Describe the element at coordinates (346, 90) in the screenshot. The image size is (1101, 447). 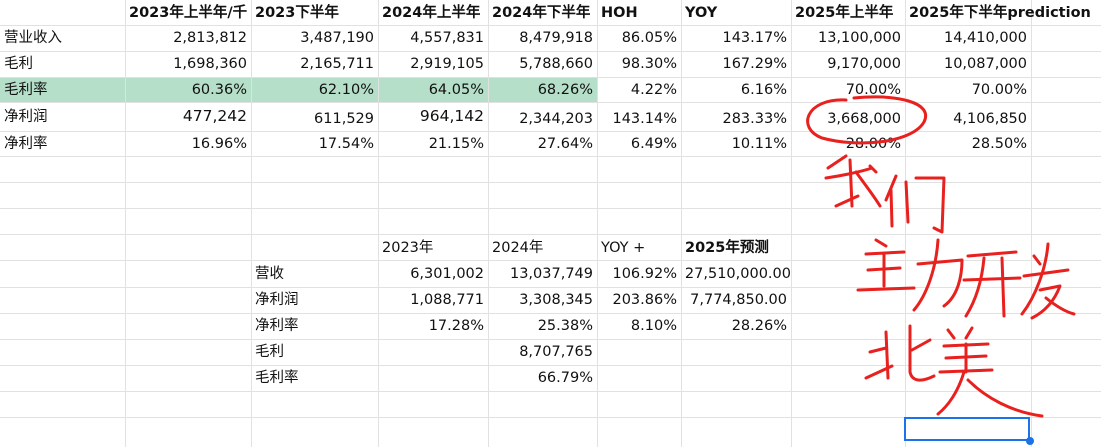
I see `table-cell: 62.10%` at that location.